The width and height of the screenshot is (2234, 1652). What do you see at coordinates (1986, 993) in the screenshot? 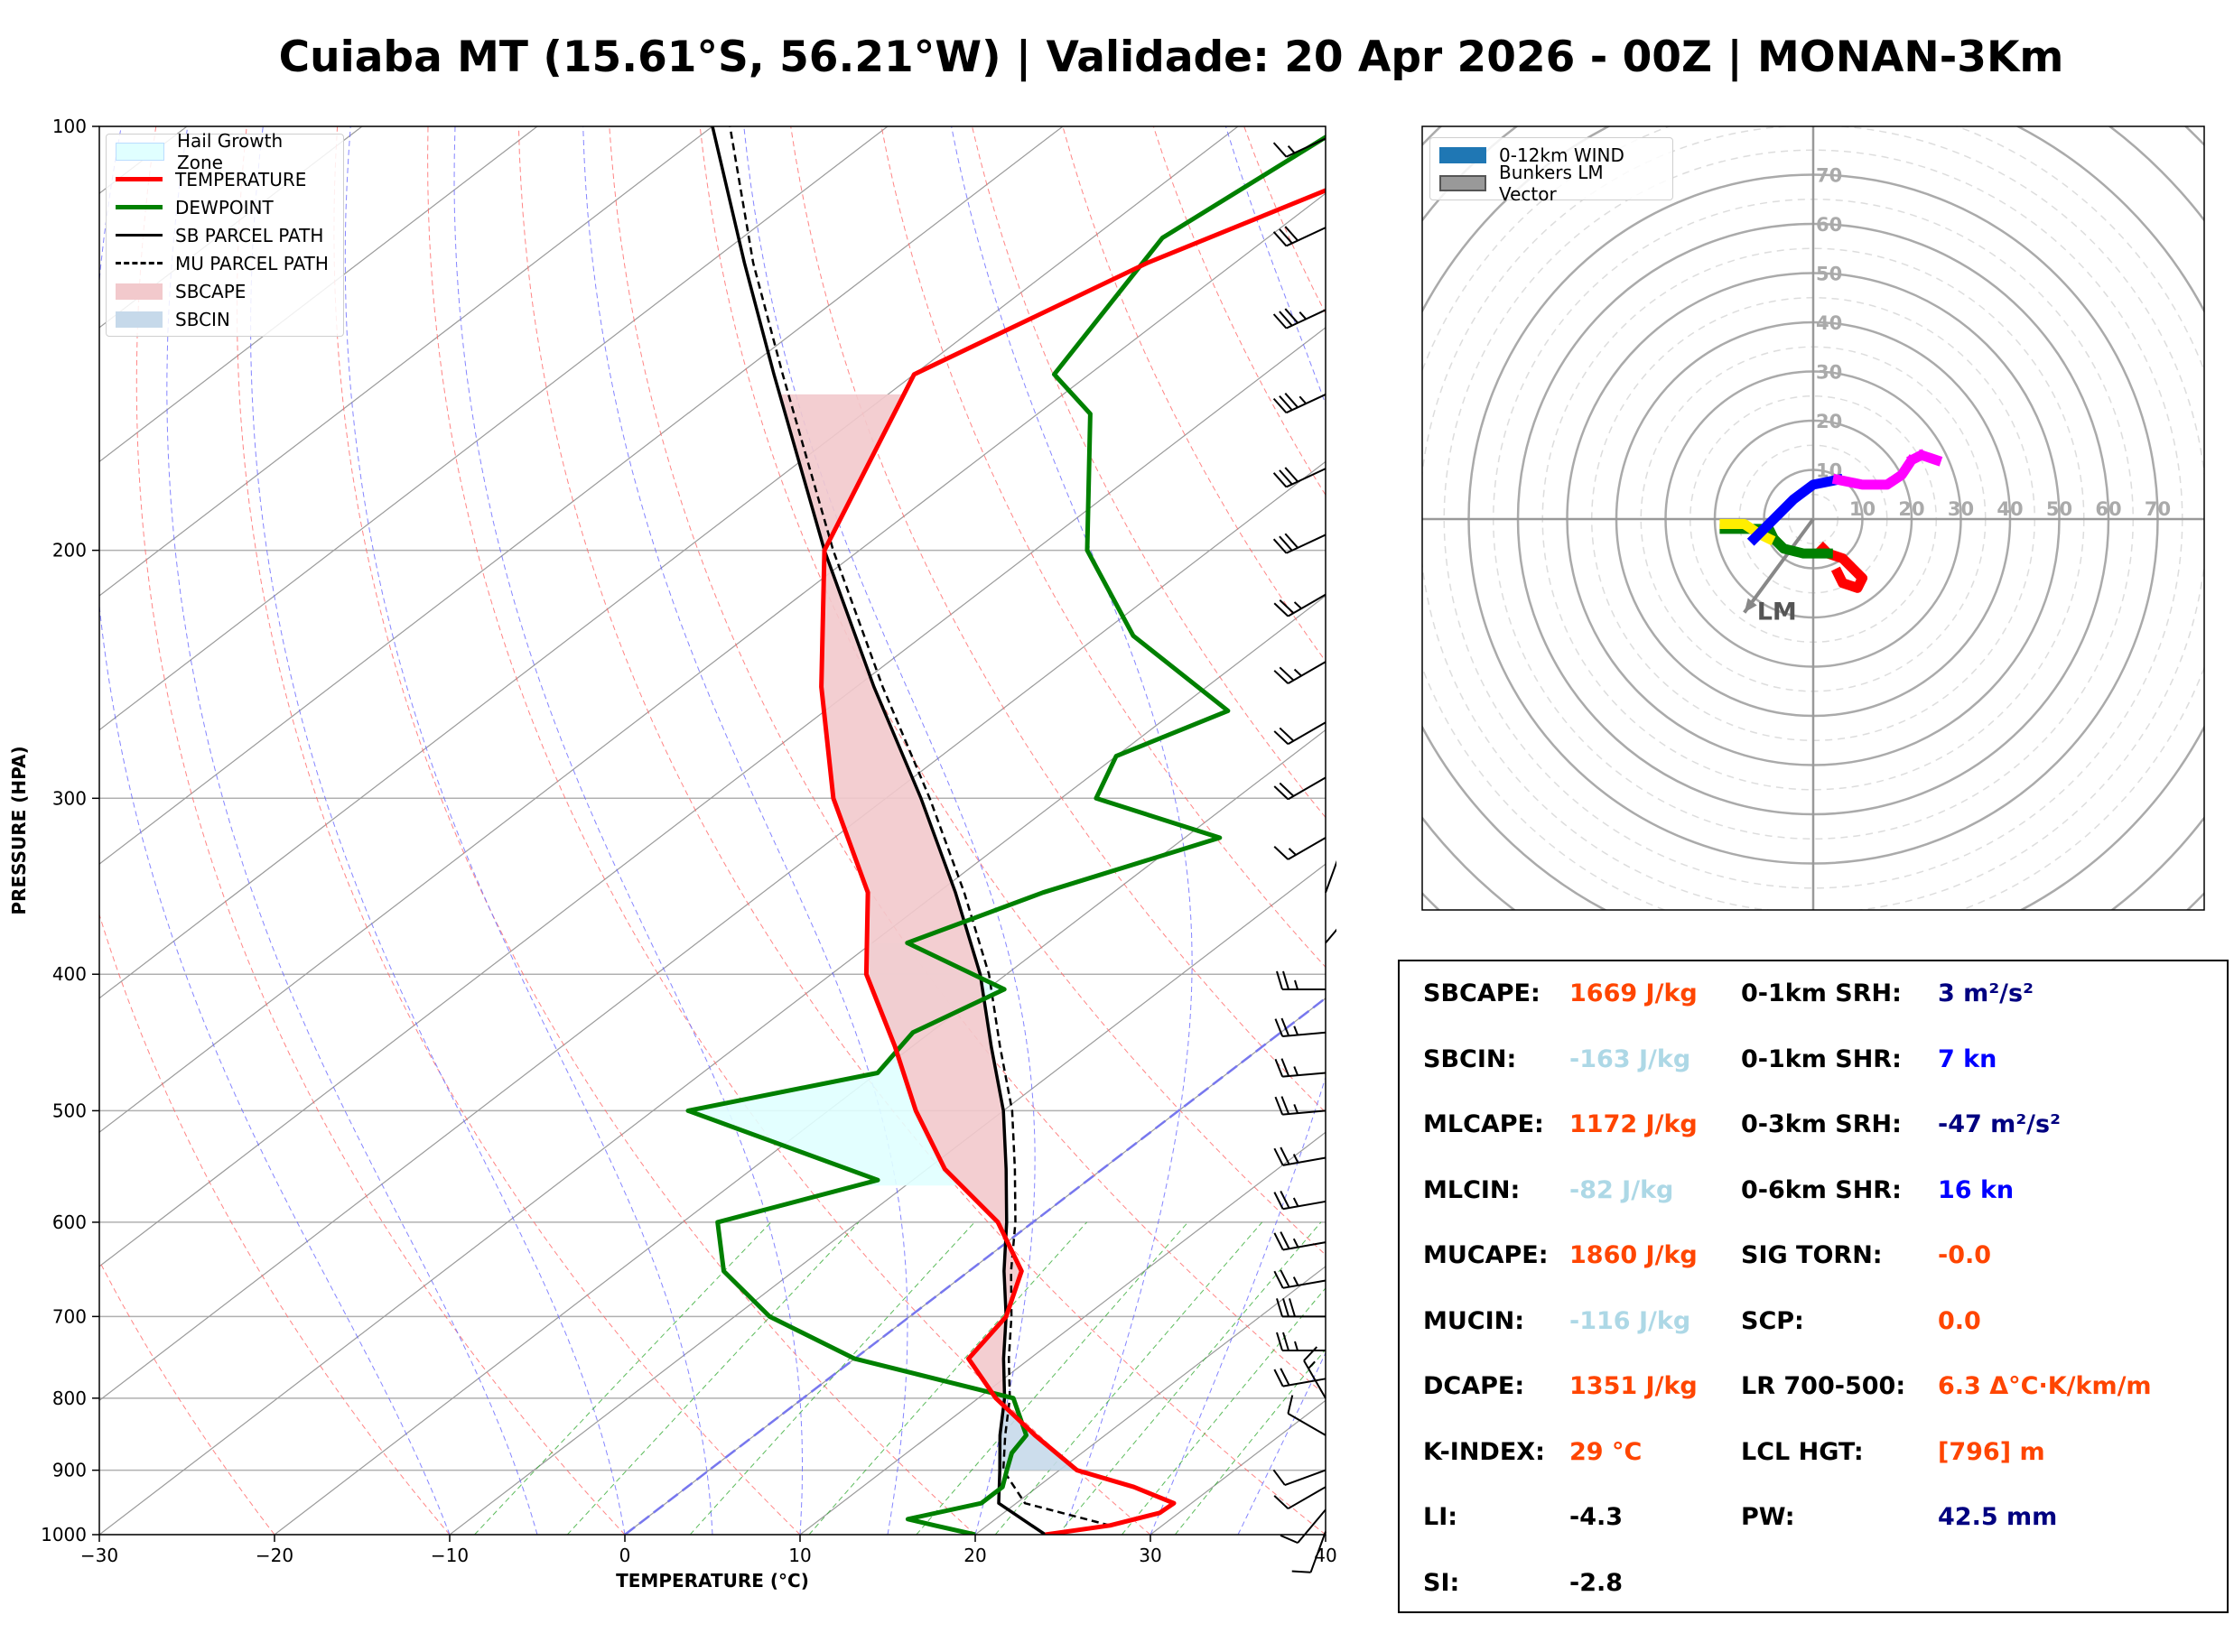
I see `right-param-value: 3 m²/s²` at bounding box center [1986, 993].